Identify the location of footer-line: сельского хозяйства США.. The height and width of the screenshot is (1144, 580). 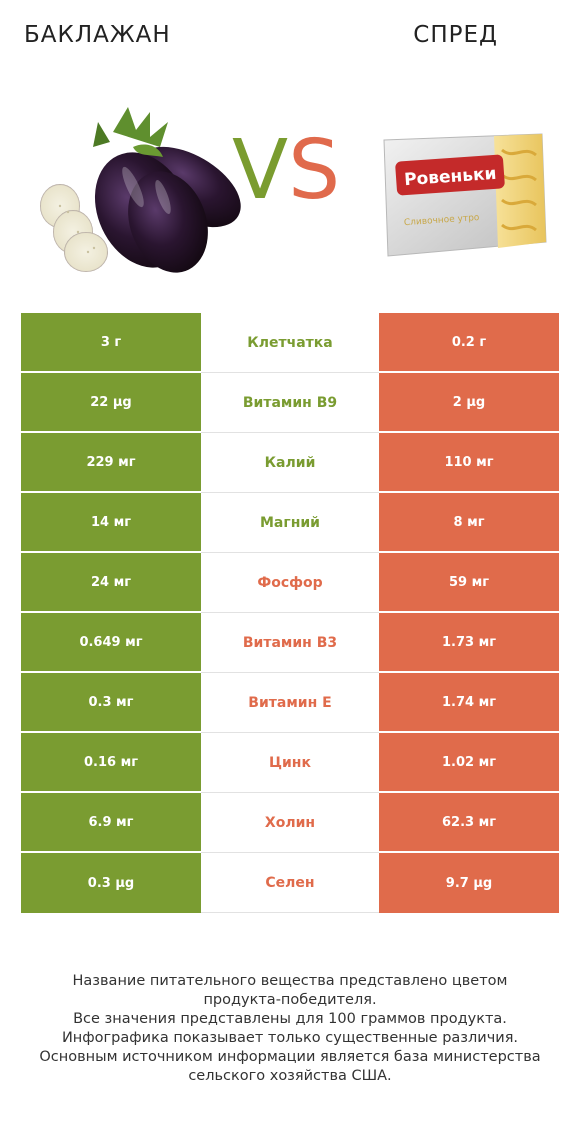
(290, 1076).